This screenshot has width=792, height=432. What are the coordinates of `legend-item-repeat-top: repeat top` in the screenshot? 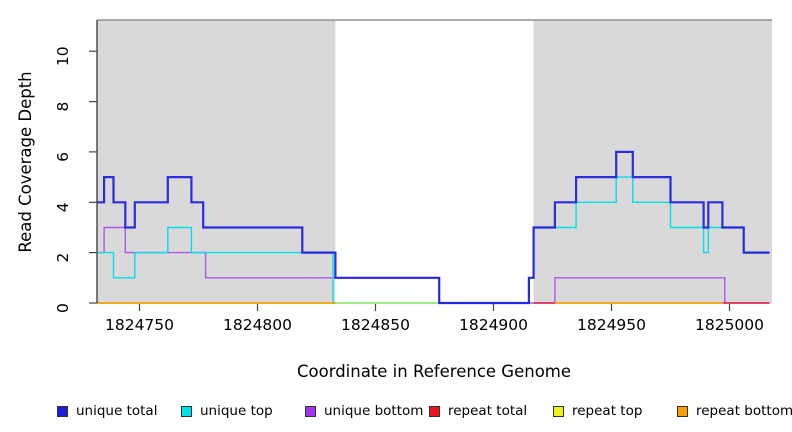 It's located at (597, 411).